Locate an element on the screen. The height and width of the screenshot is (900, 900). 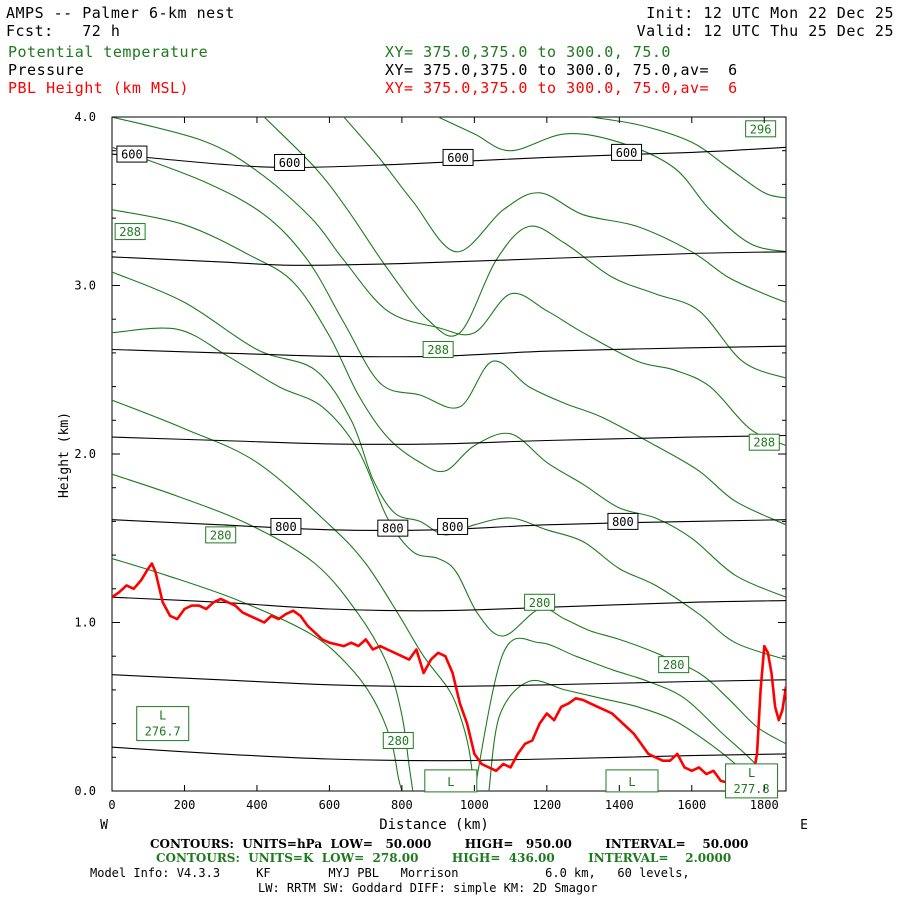
low-marker-1: L is located at coordinates (451, 781).